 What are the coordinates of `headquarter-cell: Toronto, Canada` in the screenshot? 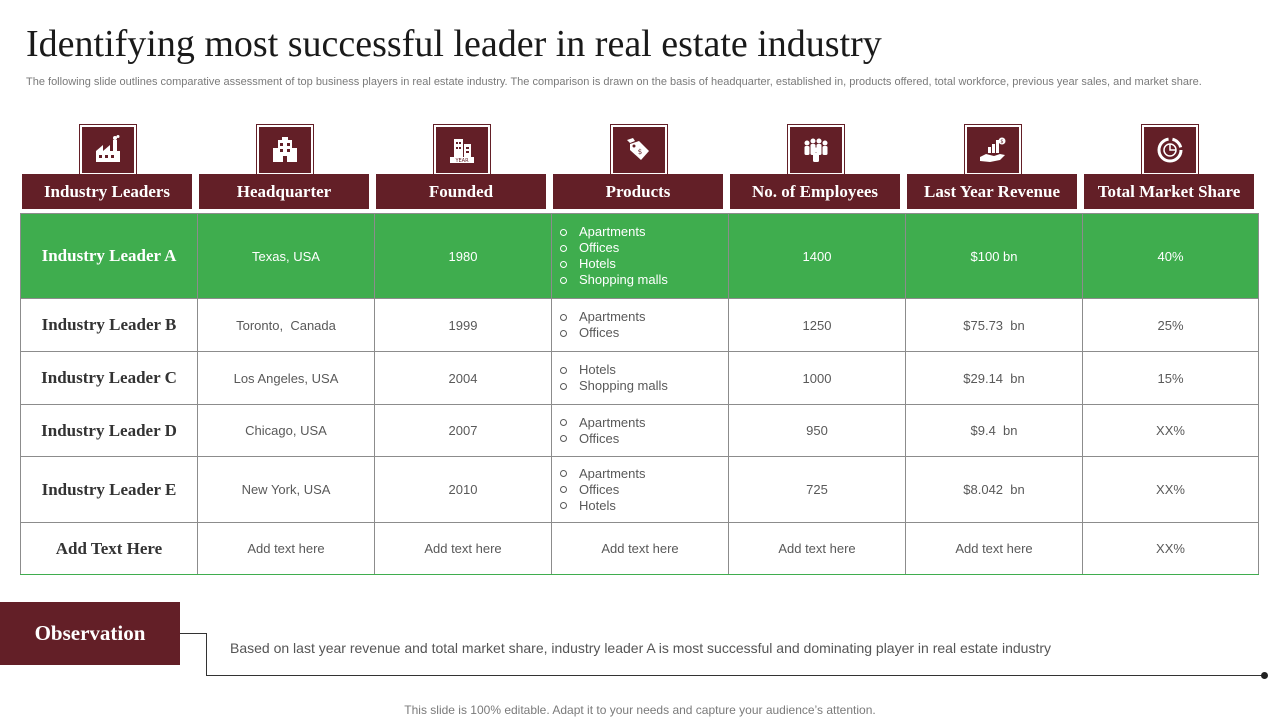 It's located at (286, 325).